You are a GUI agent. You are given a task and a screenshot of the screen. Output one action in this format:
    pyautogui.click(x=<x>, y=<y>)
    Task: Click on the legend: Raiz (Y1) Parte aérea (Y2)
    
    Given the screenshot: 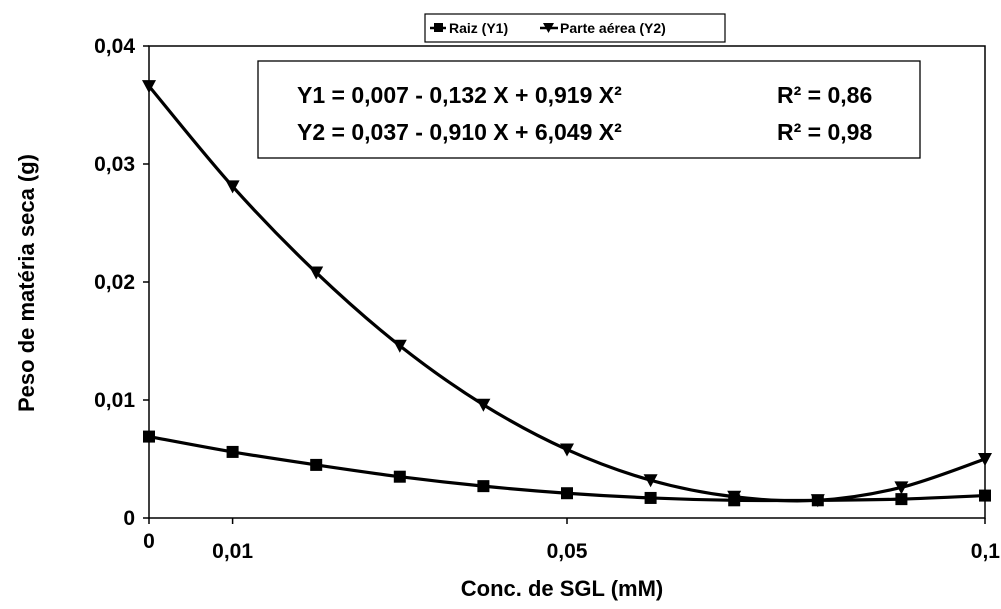 What is the action you would take?
    pyautogui.click(x=575, y=28)
    